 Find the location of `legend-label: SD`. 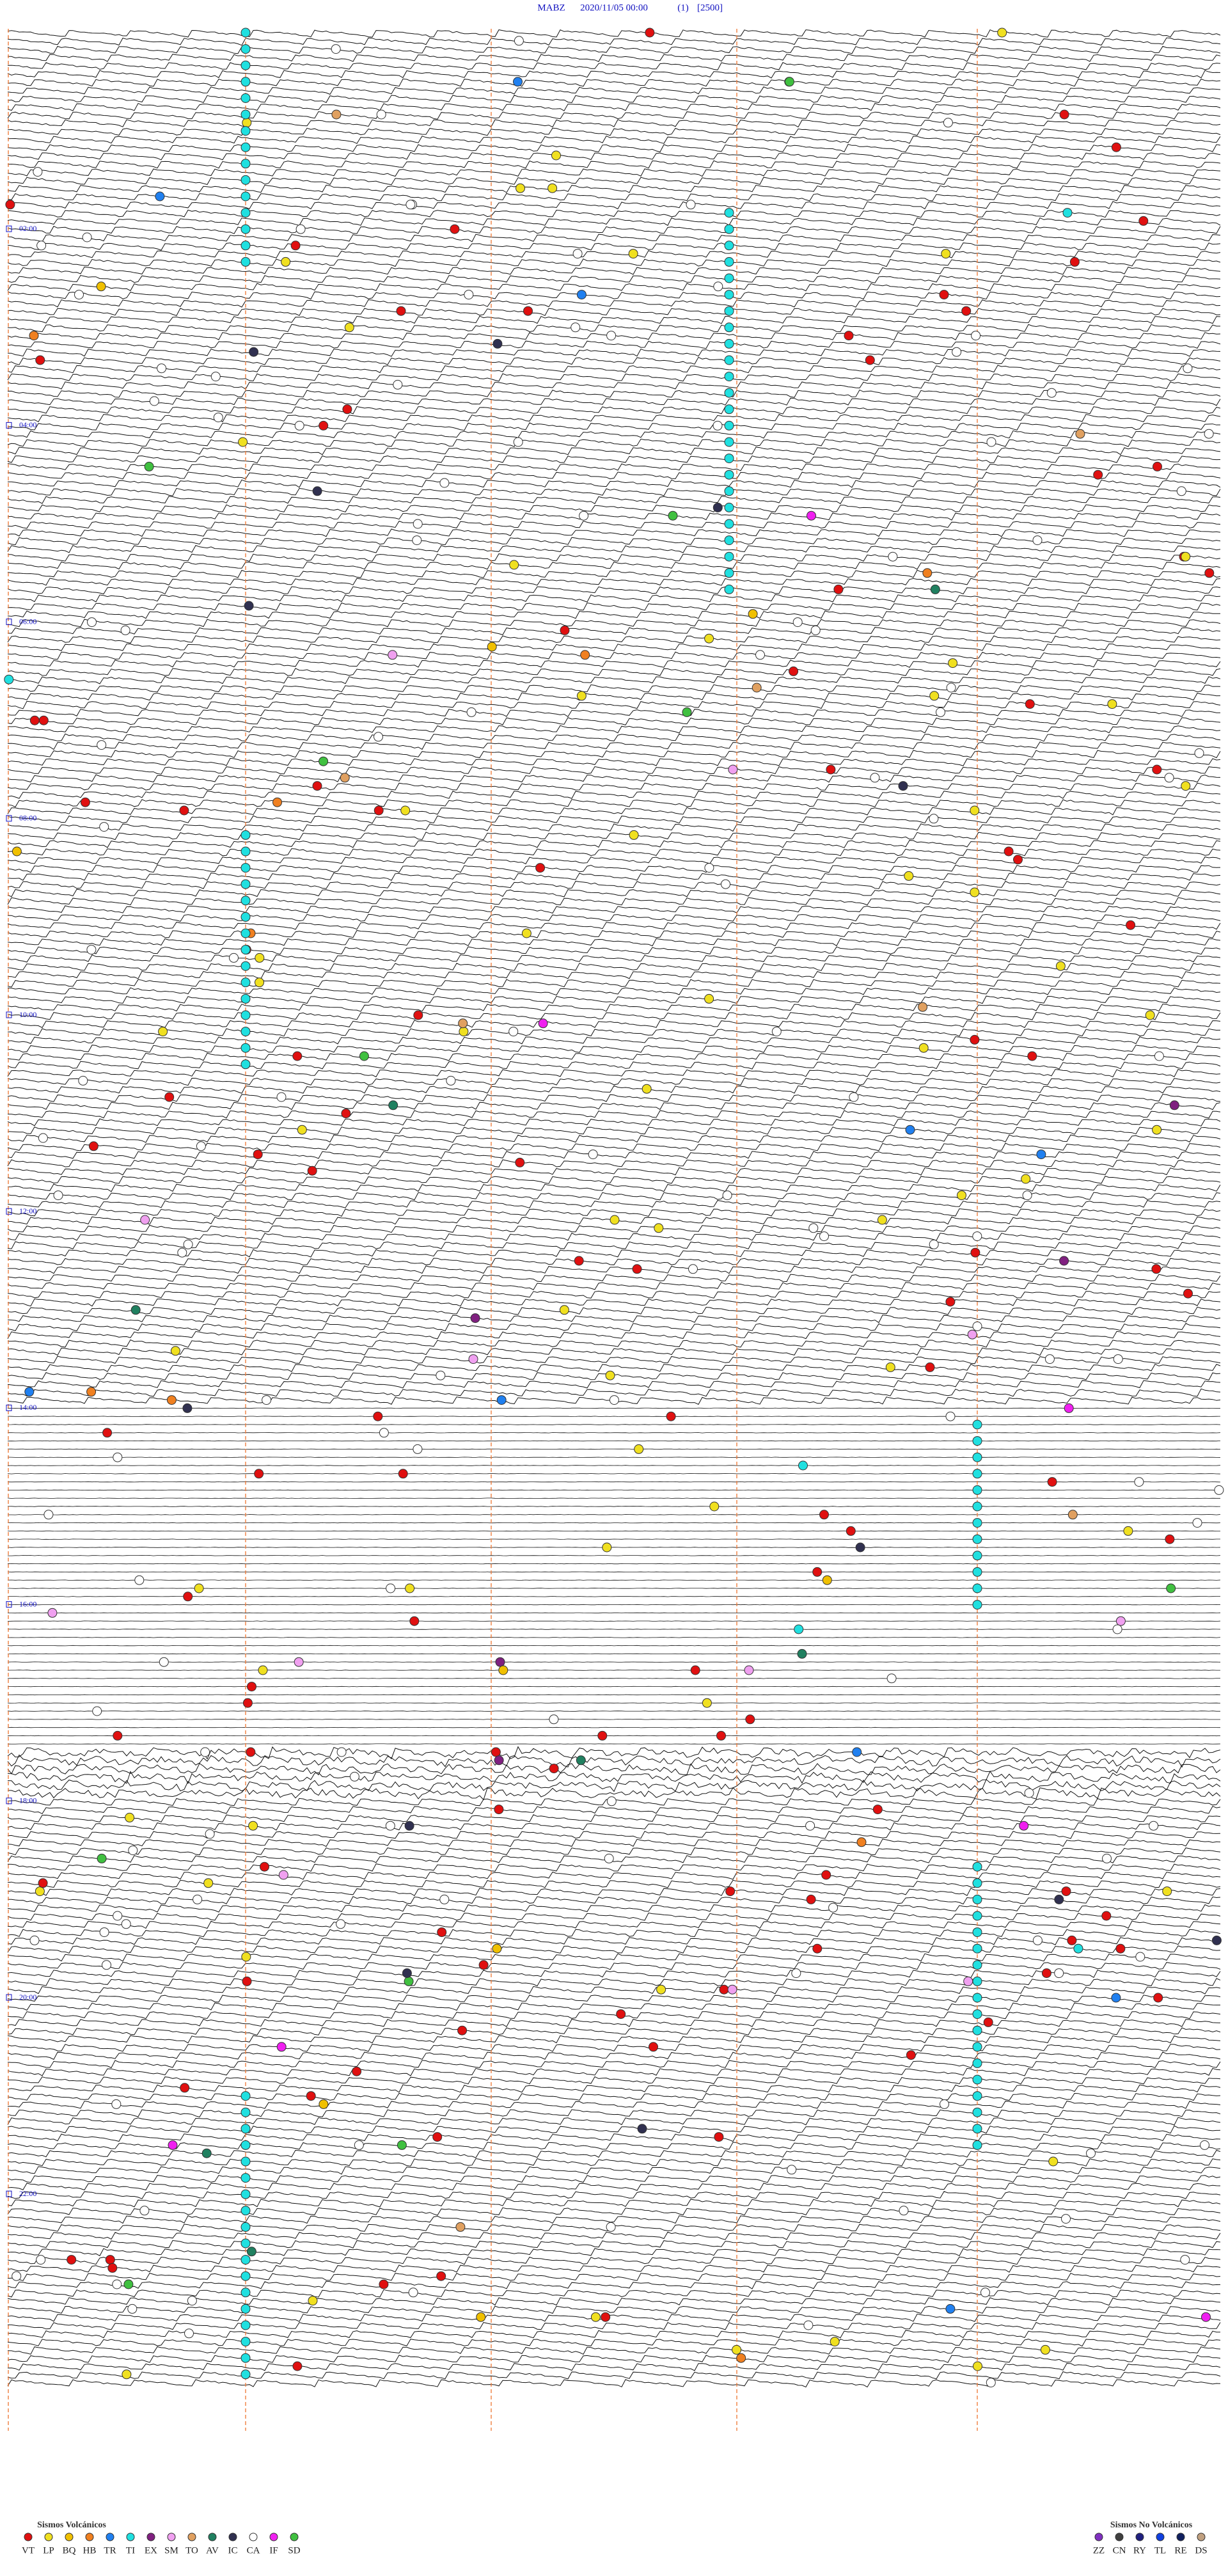

legend-label: SD is located at coordinates (294, 2550).